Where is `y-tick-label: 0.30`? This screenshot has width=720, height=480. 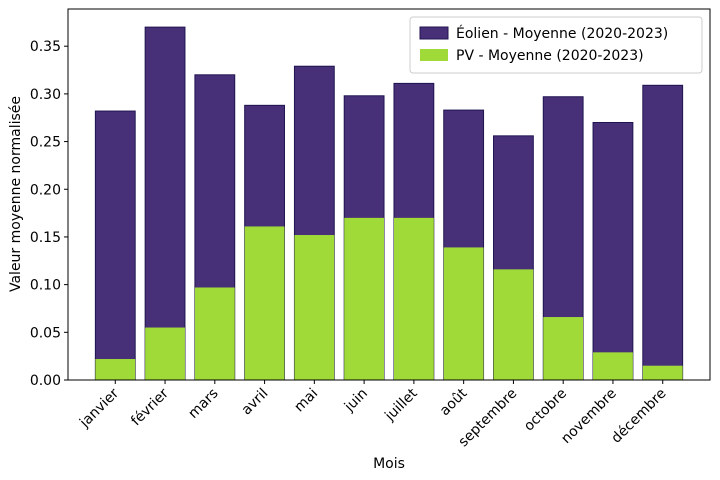 y-tick-label: 0.30 is located at coordinates (45, 95).